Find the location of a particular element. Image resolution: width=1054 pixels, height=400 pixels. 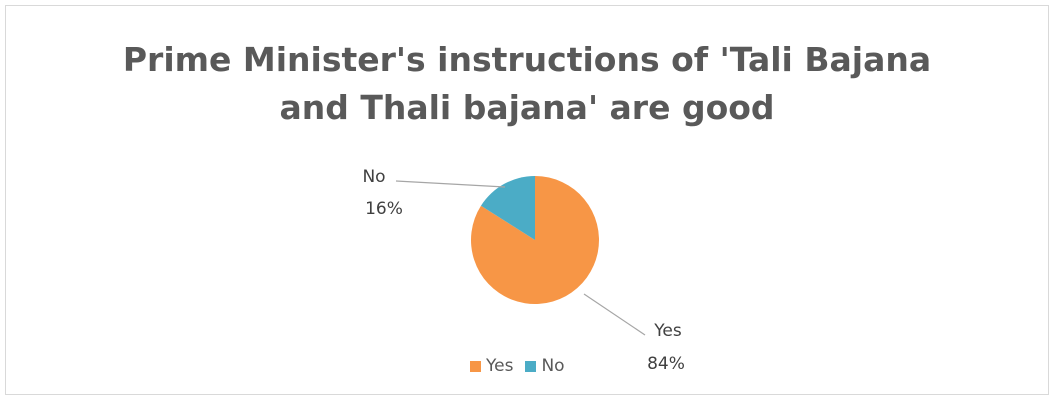

data-label-no-percent: 16% is located at coordinates (384, 209).